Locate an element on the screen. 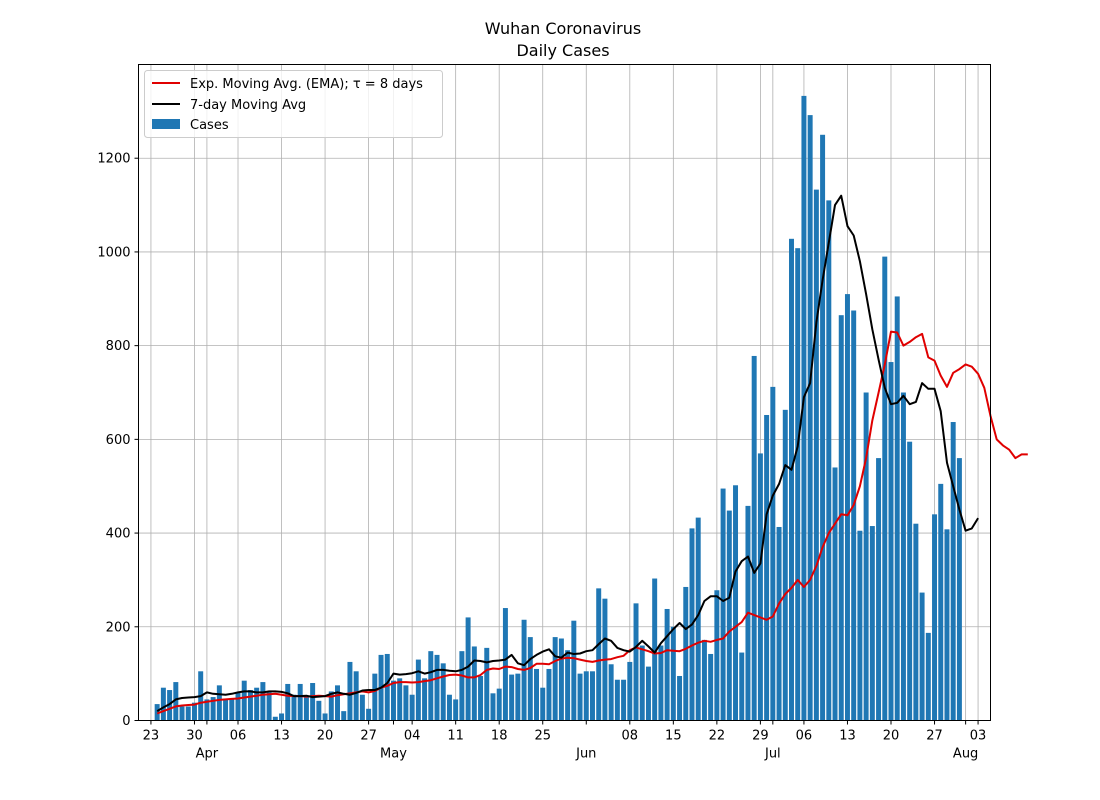  x-tick-label: 30 is located at coordinates (194, 736).